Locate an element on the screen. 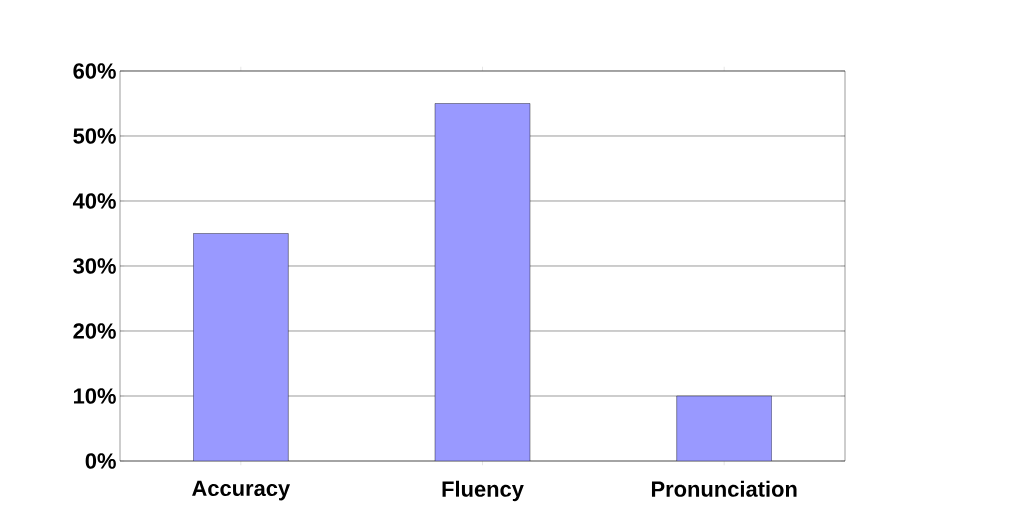 The width and height of the screenshot is (1009, 531). x-tick-label: Fluency is located at coordinates (483, 491).